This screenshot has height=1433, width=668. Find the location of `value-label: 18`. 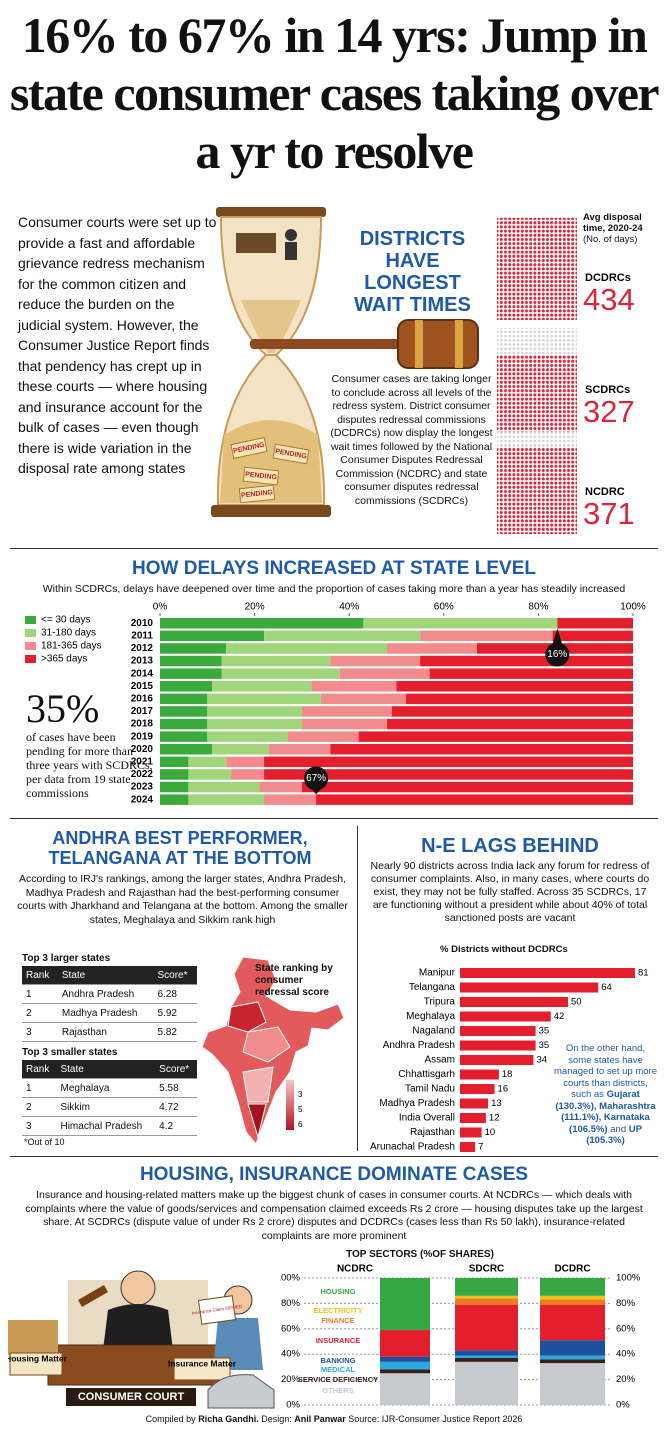

value-label: 18 is located at coordinates (507, 1074).